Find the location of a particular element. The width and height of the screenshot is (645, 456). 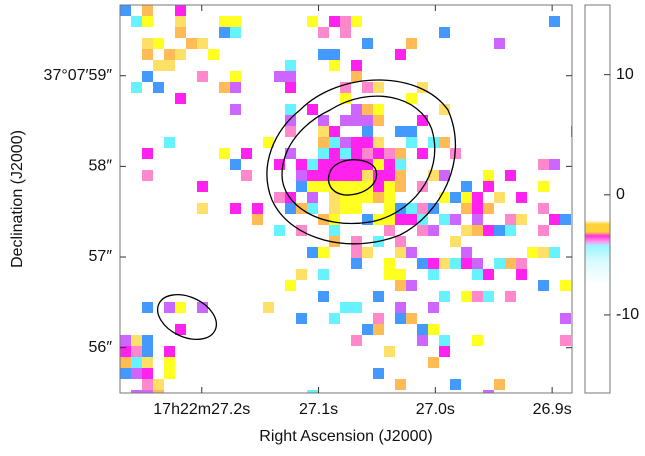

x-tick-label: 26.9s is located at coordinates (552, 409).